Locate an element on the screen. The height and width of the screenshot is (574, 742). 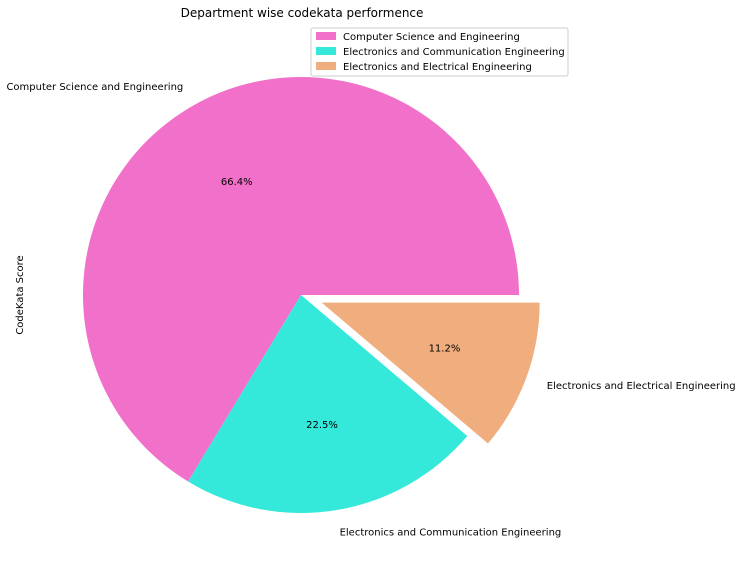
legend-frame is located at coordinates (439, 52).